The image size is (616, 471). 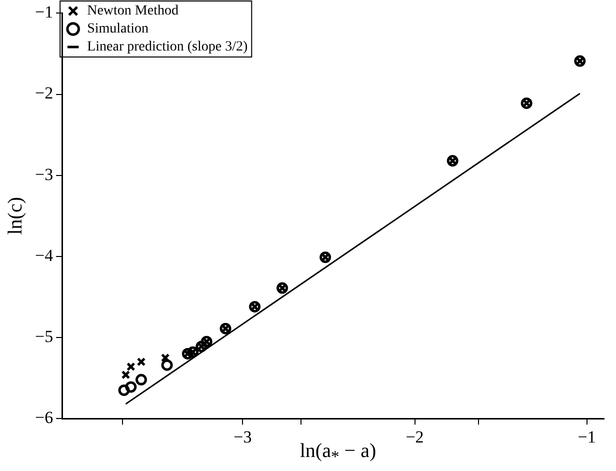 I want to click on y-tick-label: −5, so click(x=44, y=336).